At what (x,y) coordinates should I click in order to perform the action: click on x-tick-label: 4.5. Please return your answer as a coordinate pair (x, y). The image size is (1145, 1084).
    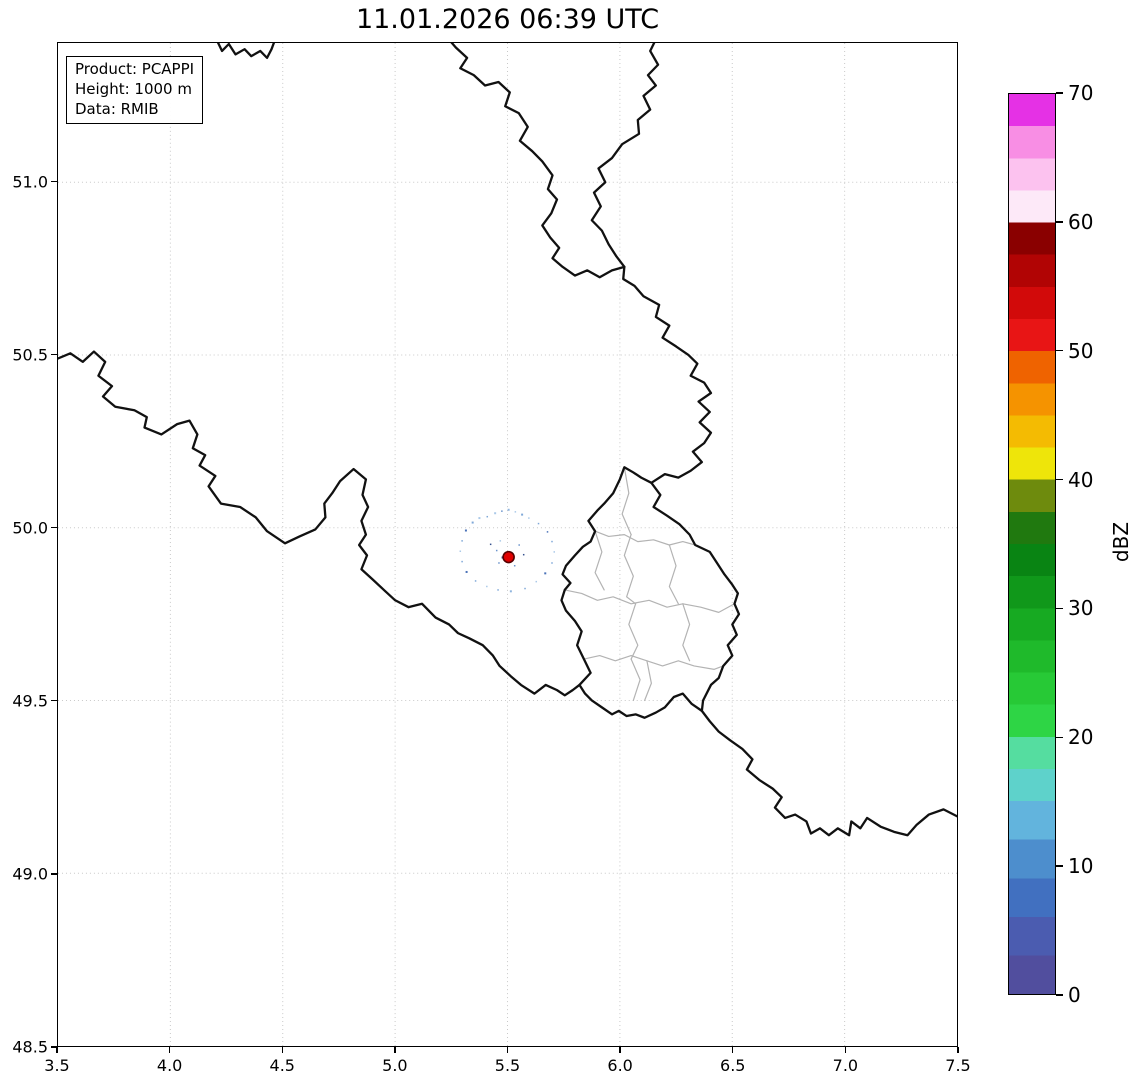
    Looking at the image, I should click on (282, 1065).